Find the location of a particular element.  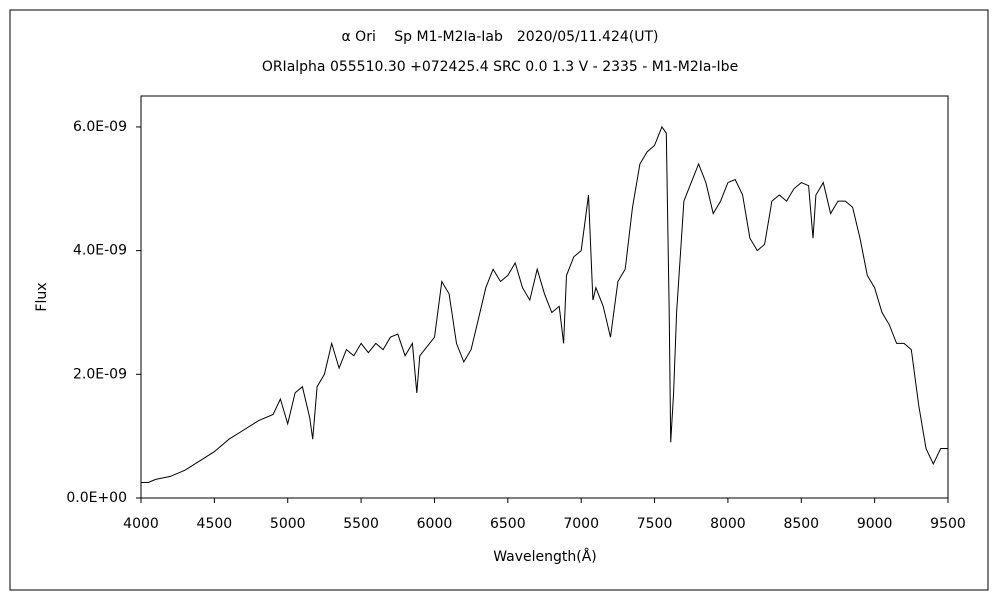

y-axis-label: Flux is located at coordinates (42, 296).